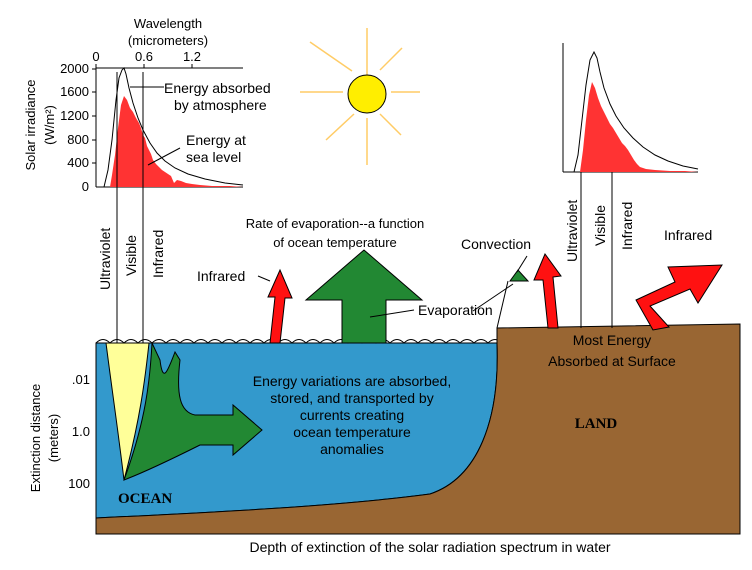 This screenshot has height=570, width=752. I want to click on top-tick-06: 0.6, so click(144, 56).